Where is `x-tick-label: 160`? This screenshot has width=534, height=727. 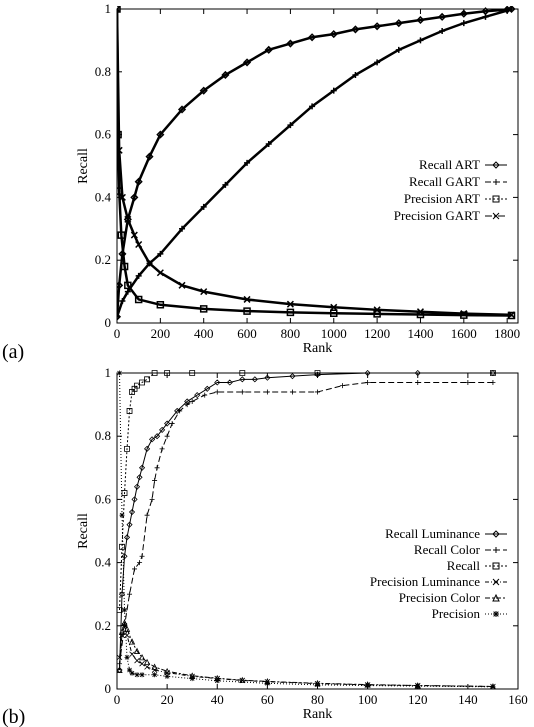
x-tick-label: 160 is located at coordinates (518, 699).